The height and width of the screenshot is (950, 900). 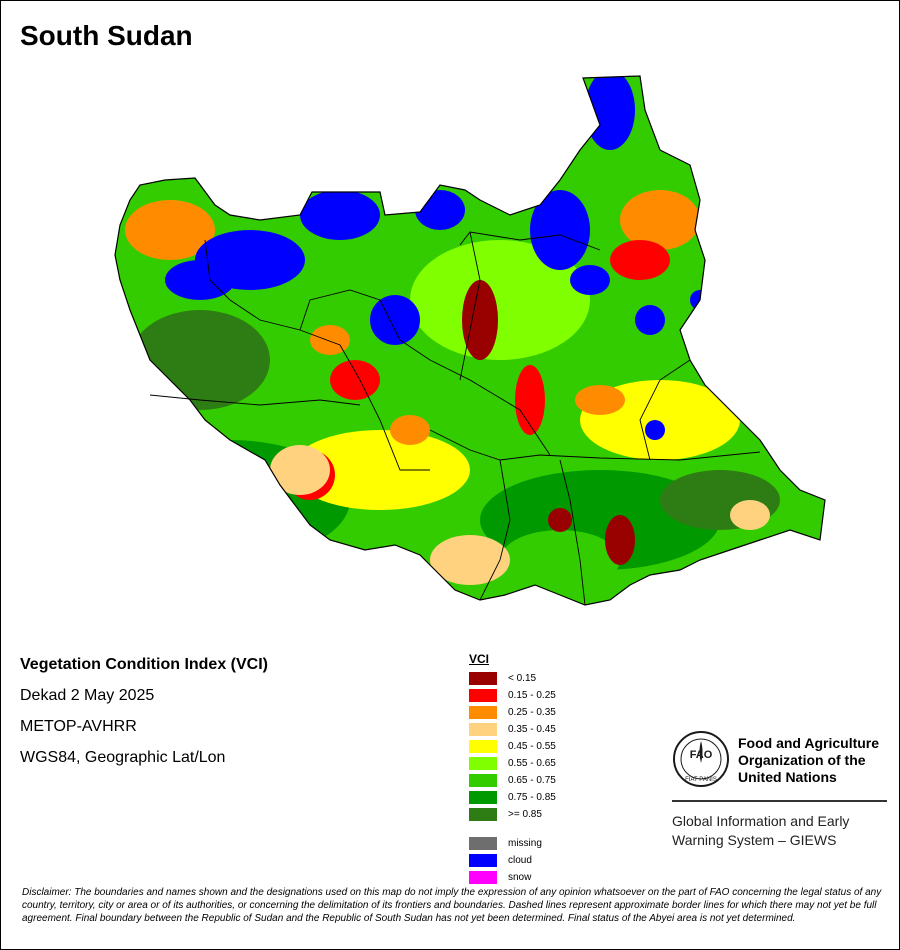 I want to click on legend-item: 0.65 - 0.75, so click(x=512, y=780).